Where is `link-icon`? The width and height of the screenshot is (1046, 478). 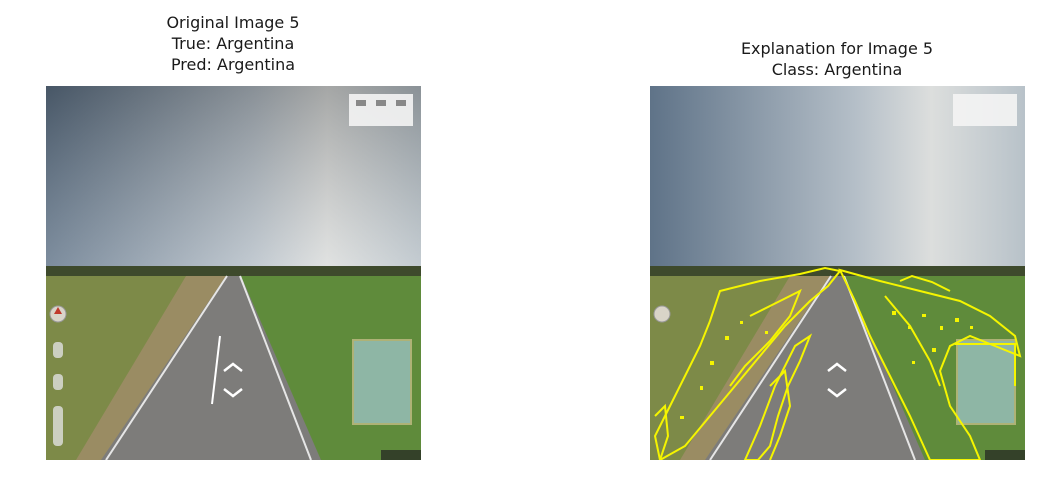
link-icon is located at coordinates (361, 103).